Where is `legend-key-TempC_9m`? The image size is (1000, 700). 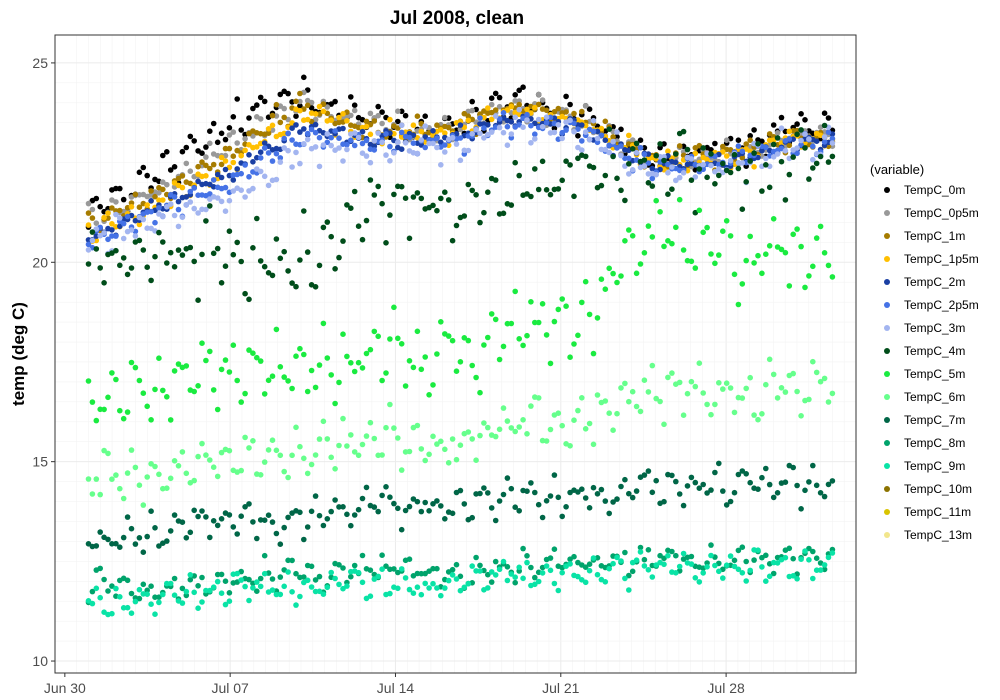
legend-key-TempC_9m is located at coordinates (887, 466).